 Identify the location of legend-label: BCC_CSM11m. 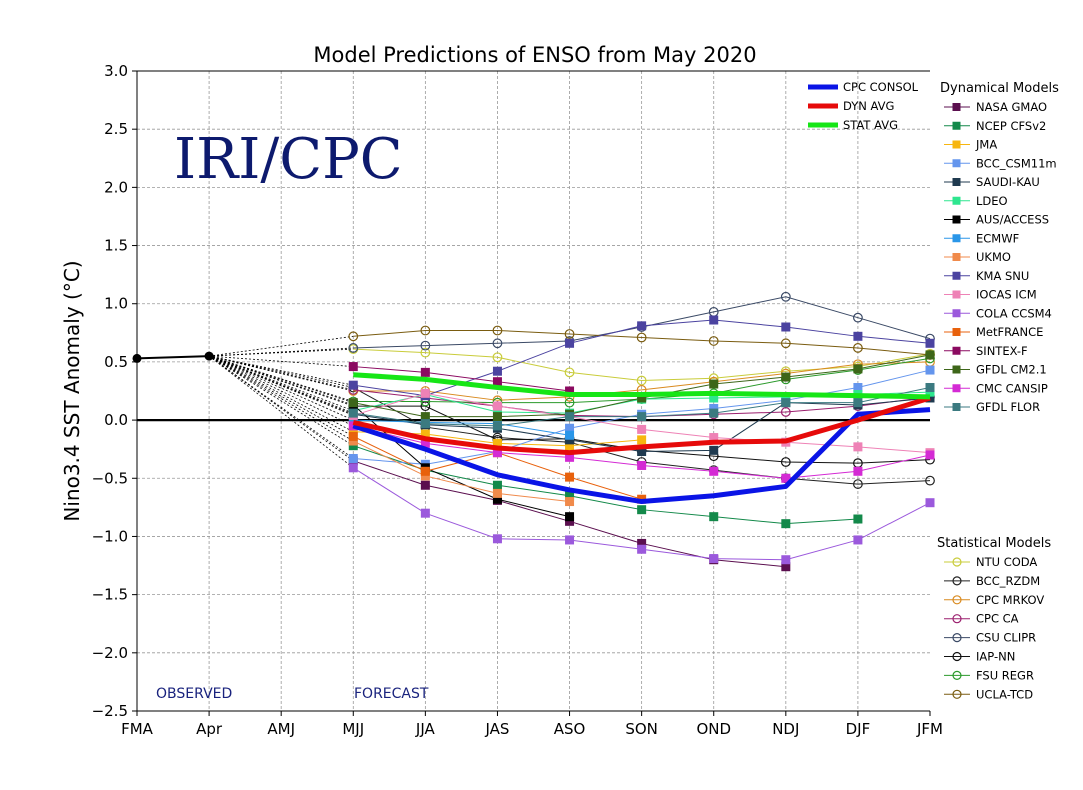
(1016, 163).